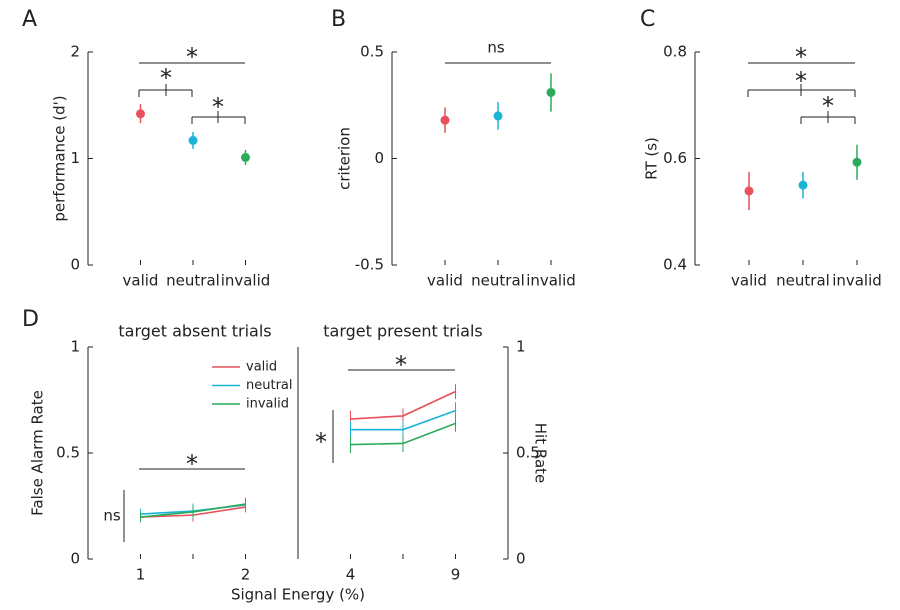  Describe the element at coordinates (345, 158) in the screenshot. I see `y-axis-label: criterion` at that location.